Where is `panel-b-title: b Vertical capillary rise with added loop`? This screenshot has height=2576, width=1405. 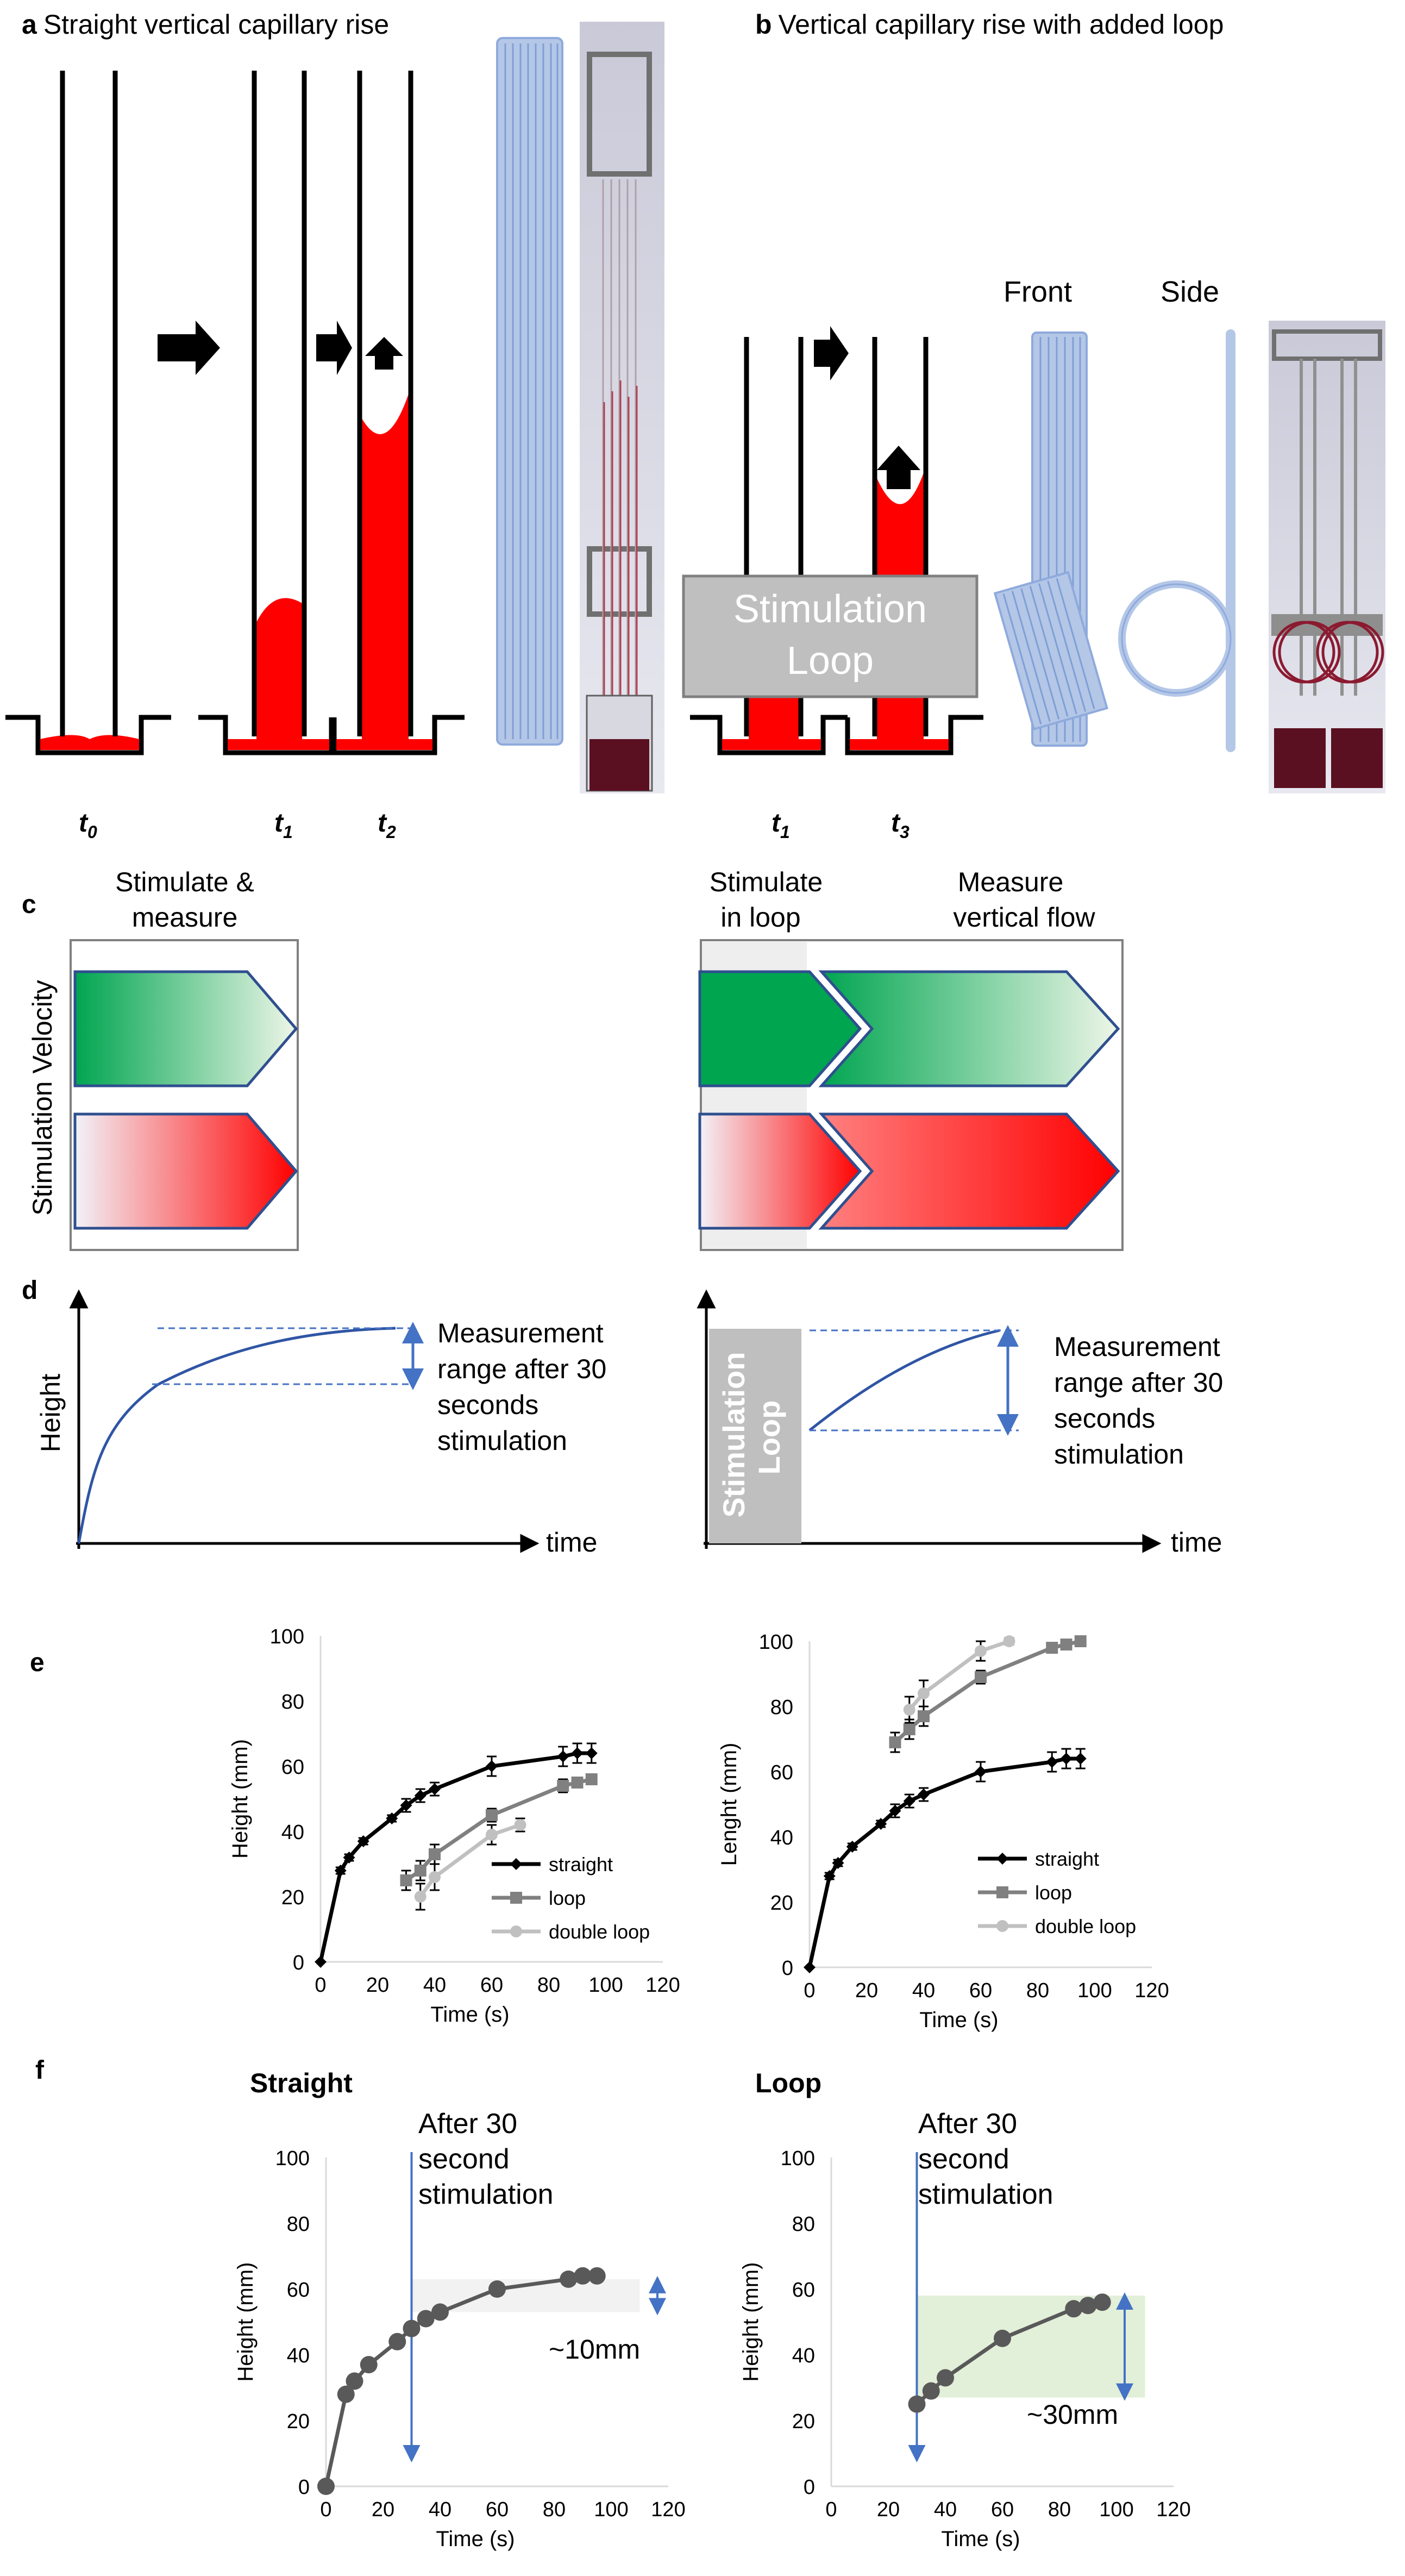 panel-b-title: b Vertical capillary rise with added loop is located at coordinates (989, 24).